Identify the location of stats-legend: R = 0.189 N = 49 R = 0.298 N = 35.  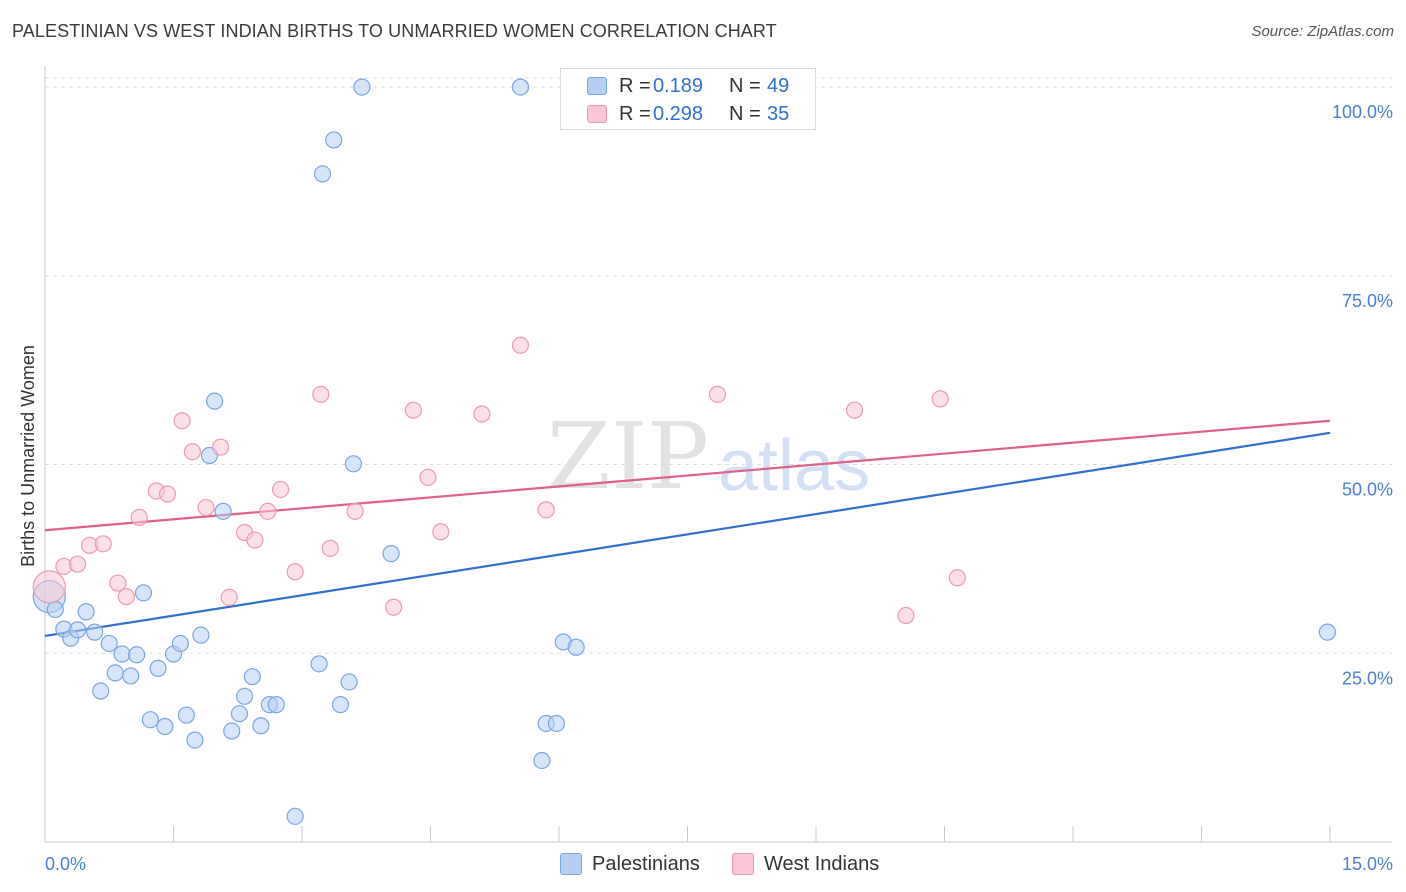
(688, 99).